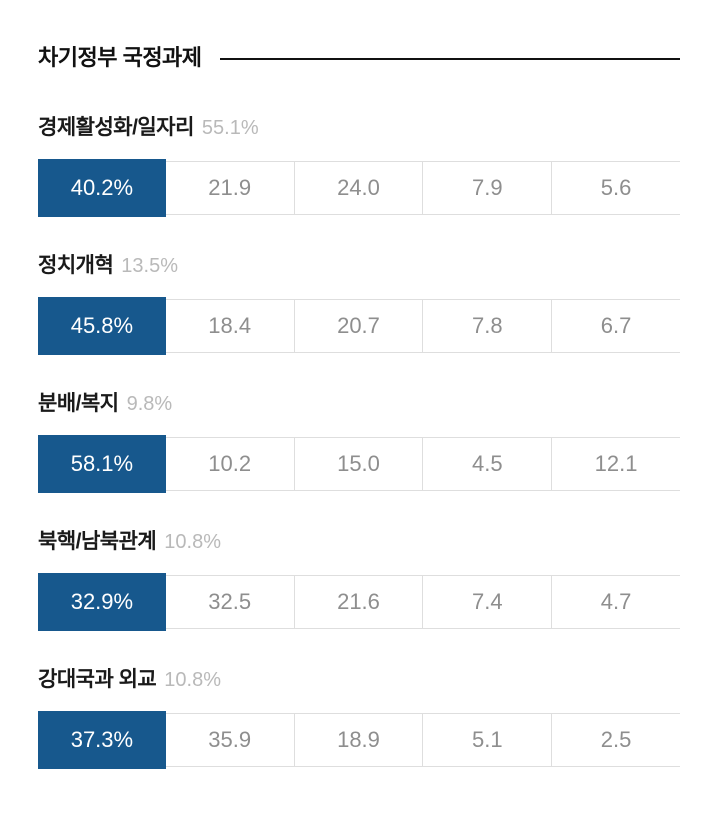 The width and height of the screenshot is (720, 825). What do you see at coordinates (102, 326) in the screenshot?
I see `highlight-cell: 45.8%` at bounding box center [102, 326].